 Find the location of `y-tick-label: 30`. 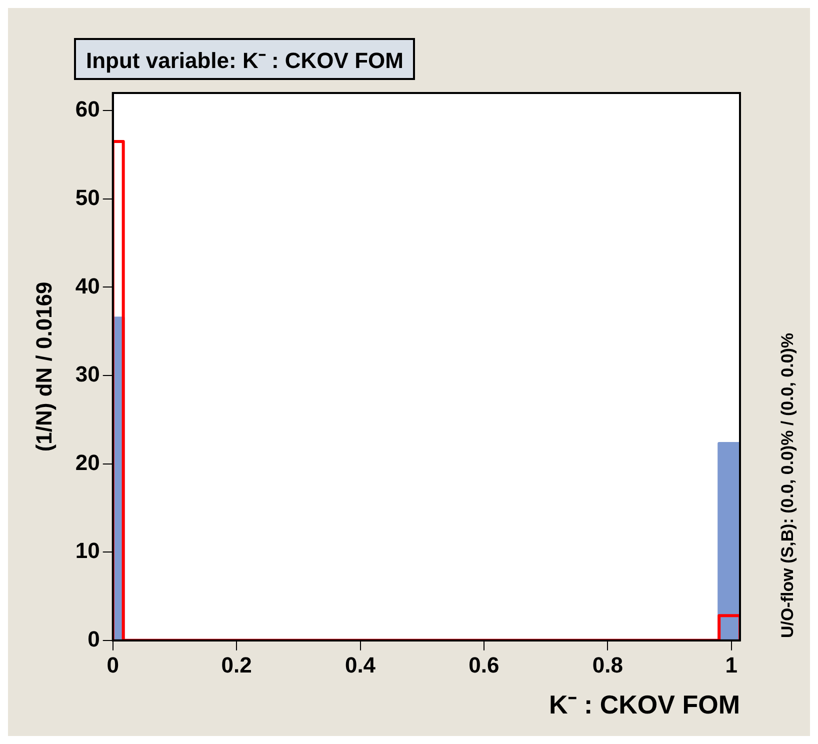

y-tick-label: 30 is located at coordinates (87, 374).